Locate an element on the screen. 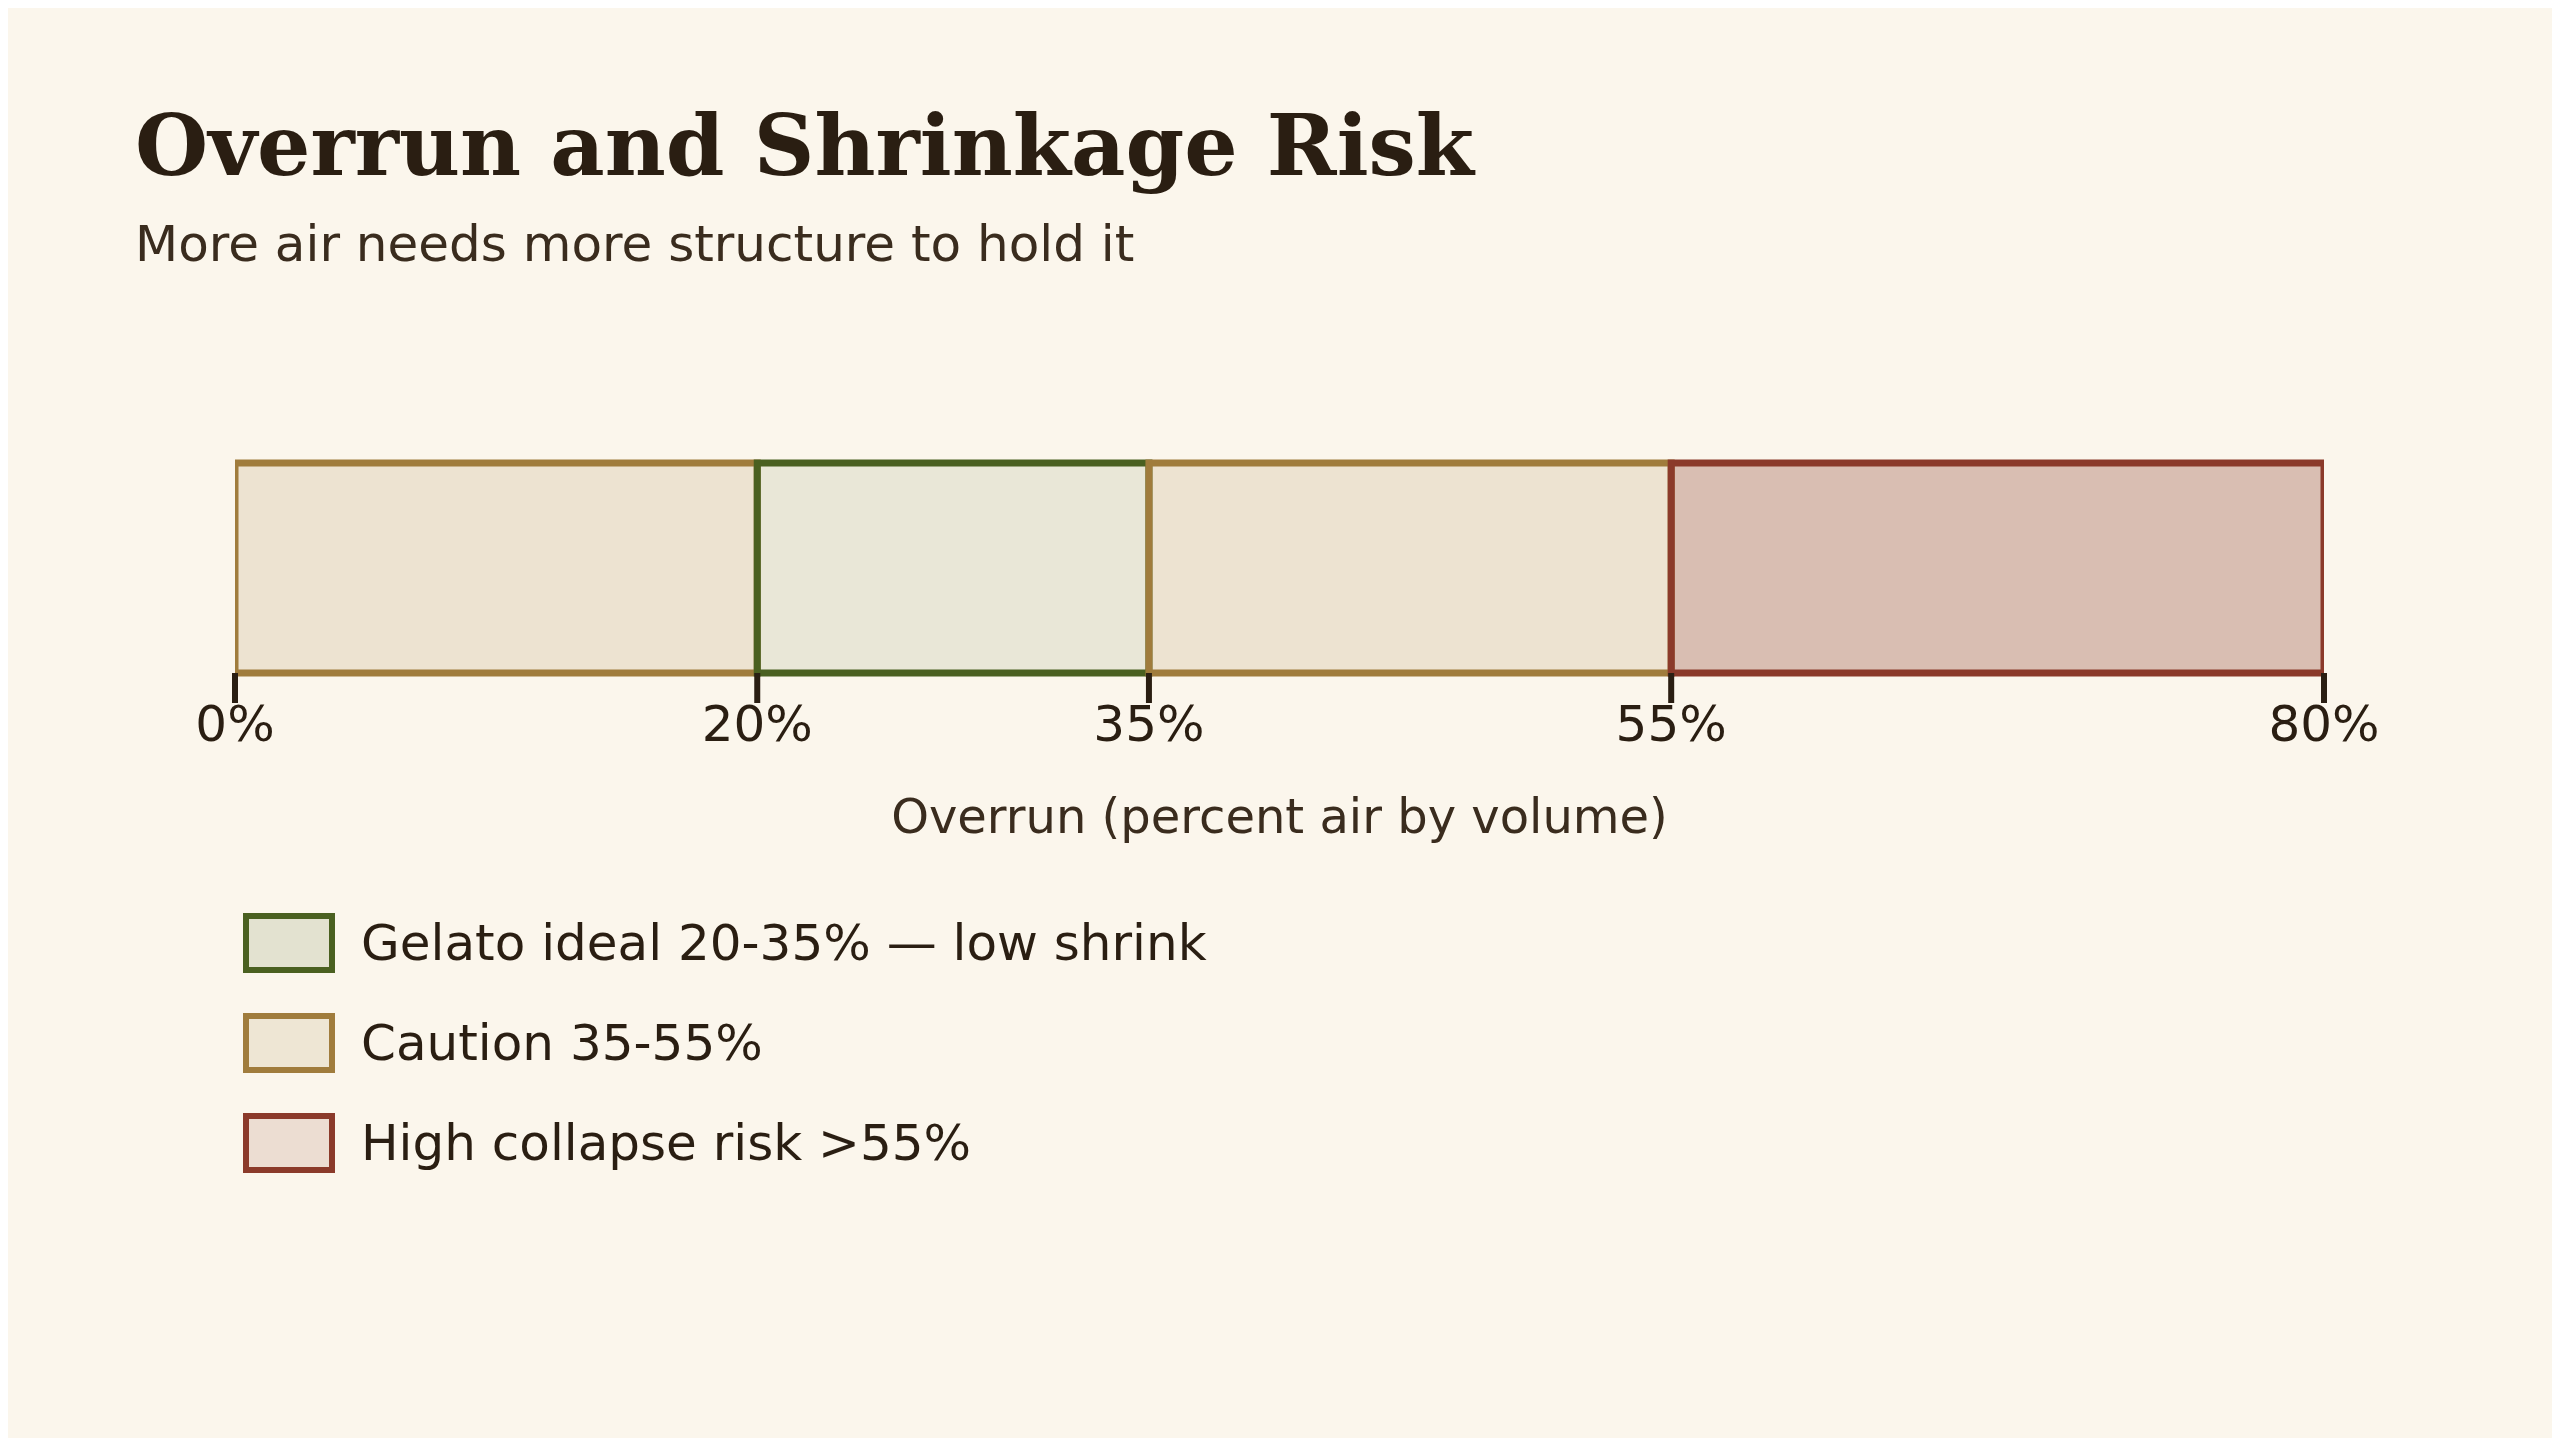 The image size is (2560, 1448). x-tick-label: 20% is located at coordinates (757, 723).